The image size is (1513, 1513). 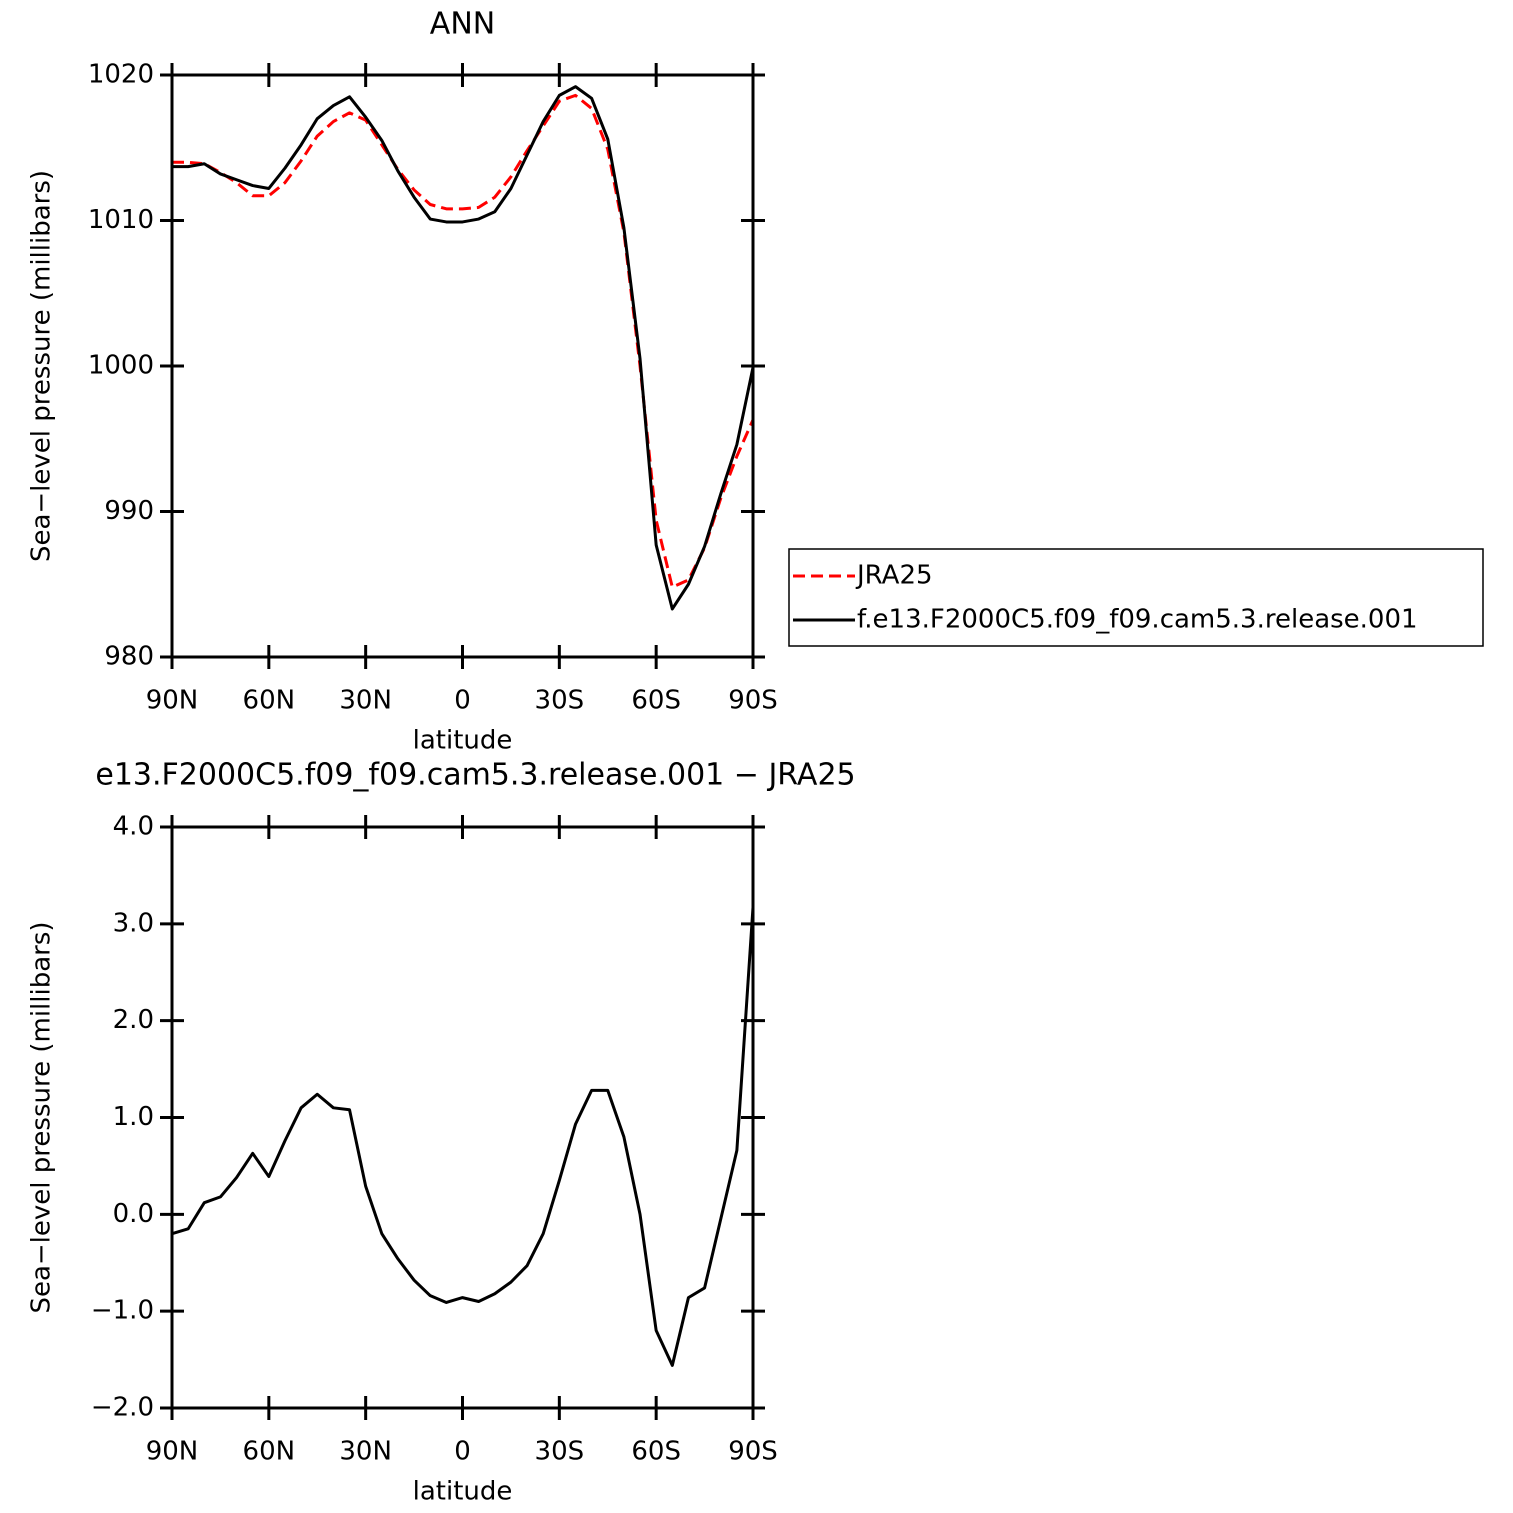 I want to click on y-tick-label: 0.0, so click(x=133, y=1214).